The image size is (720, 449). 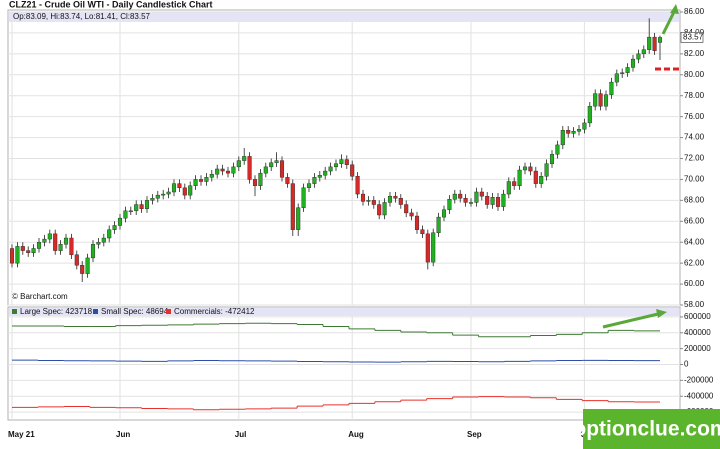 I want to click on y-tick-label: 70.00, so click(x=694, y=179).